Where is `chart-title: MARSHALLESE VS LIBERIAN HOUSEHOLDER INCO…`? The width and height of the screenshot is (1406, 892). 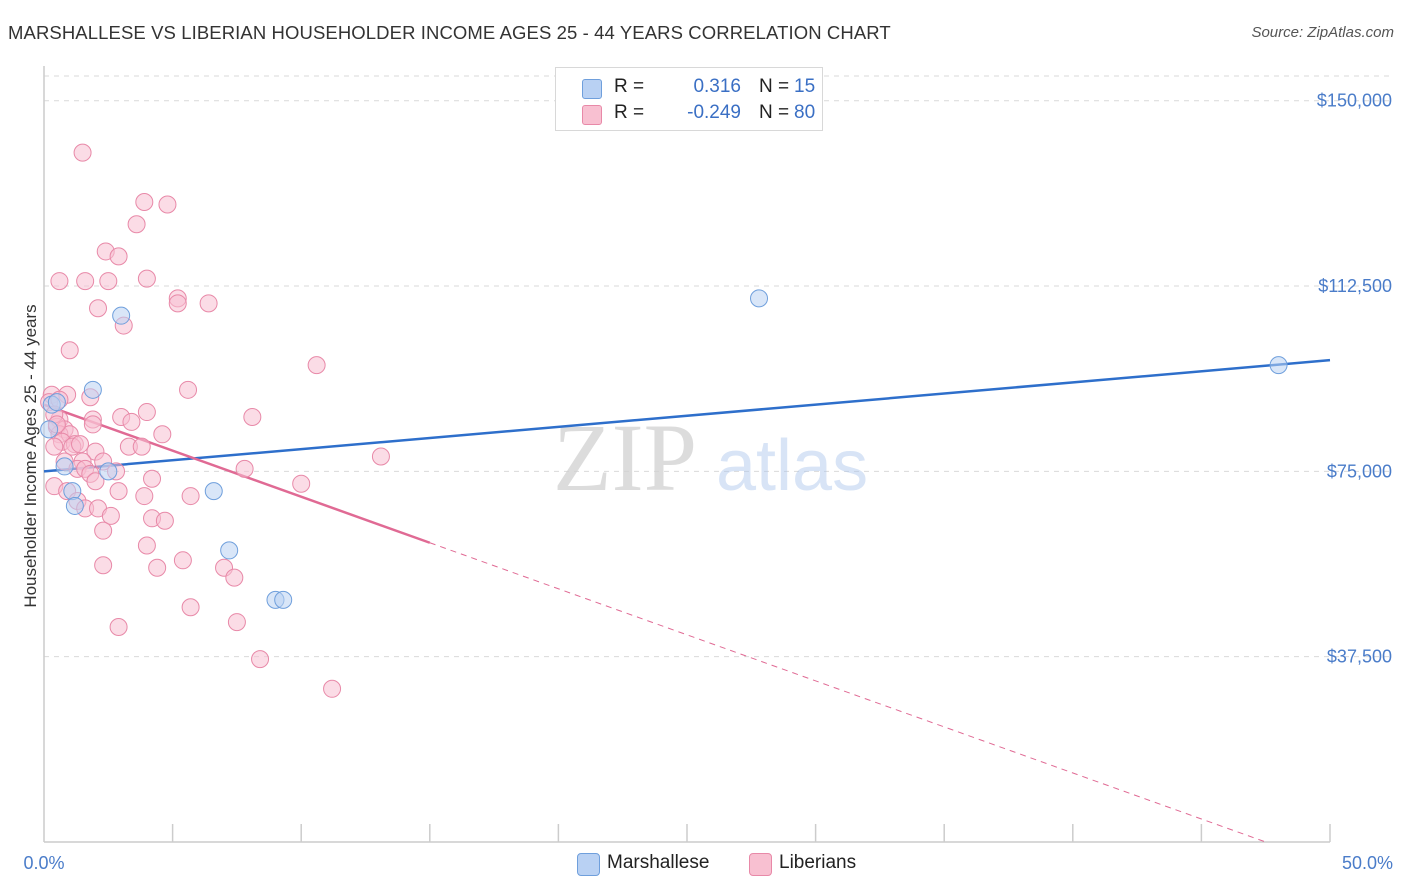
chart-title: MARSHALLESE VS LIBERIAN HOUSEHOLDER INCO… is located at coordinates (449, 32).